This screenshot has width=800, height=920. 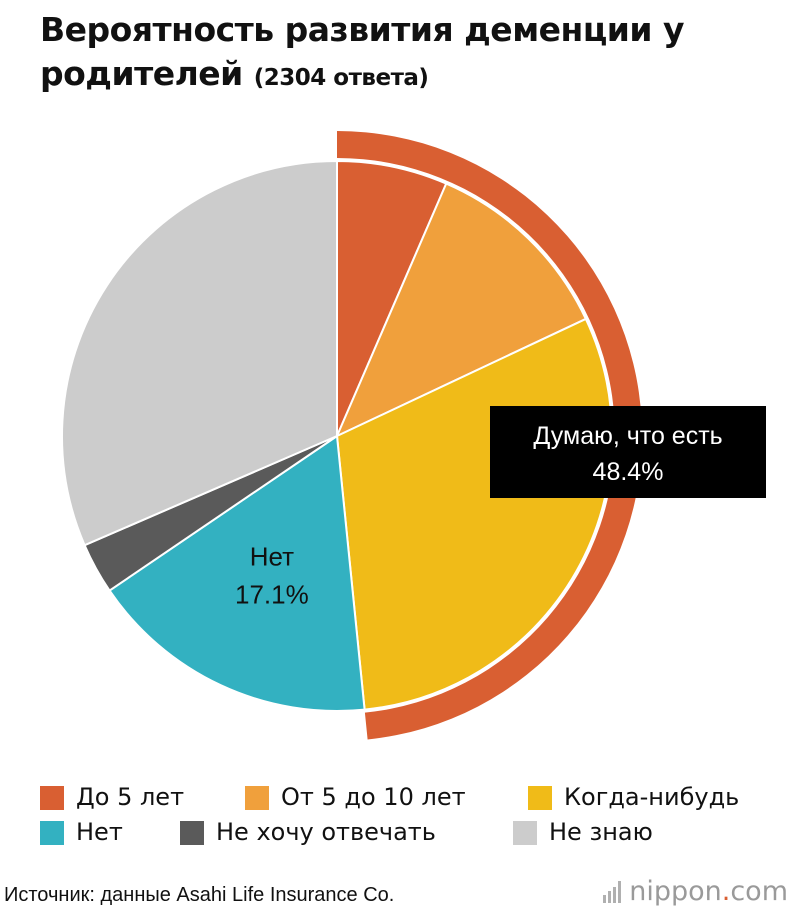 What do you see at coordinates (272, 595) in the screenshot?
I see `slice-value-net: 17.1%` at bounding box center [272, 595].